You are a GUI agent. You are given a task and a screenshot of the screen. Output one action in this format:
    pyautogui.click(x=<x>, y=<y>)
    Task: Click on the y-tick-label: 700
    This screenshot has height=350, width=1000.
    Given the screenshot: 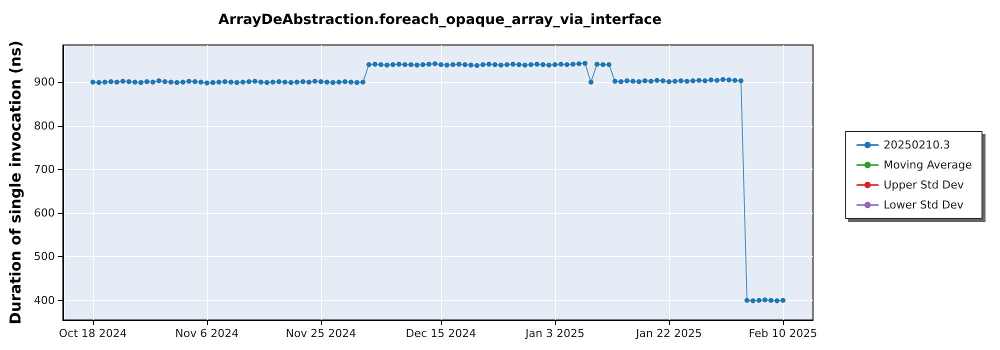 What is the action you would take?
    pyautogui.click(x=44, y=169)
    